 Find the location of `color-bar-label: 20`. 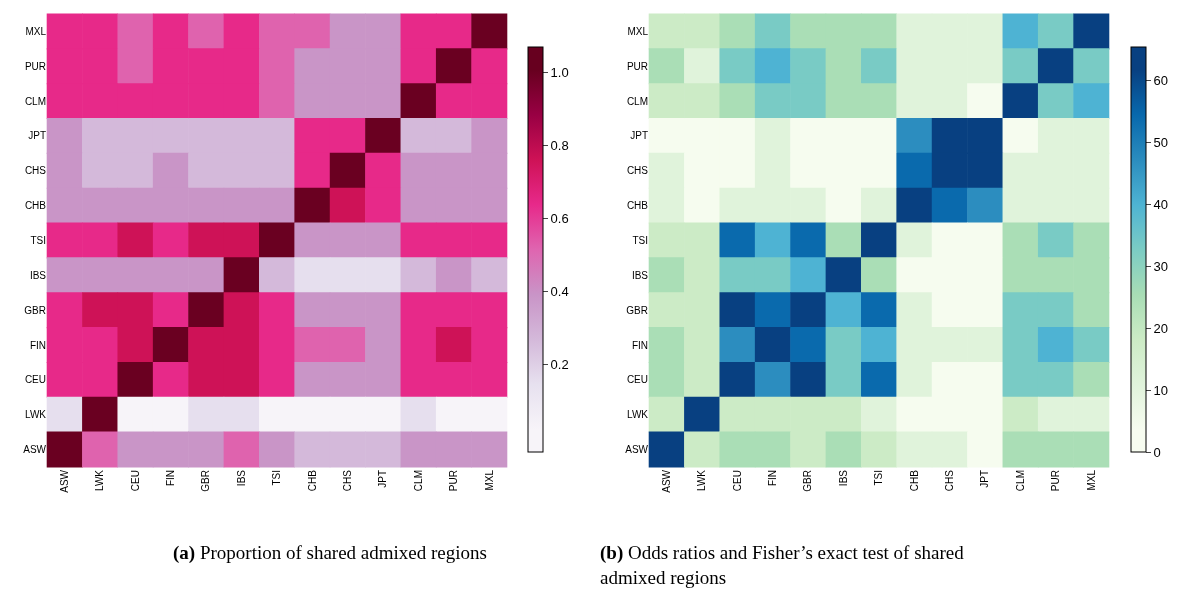

color-bar-label: 20 is located at coordinates (1161, 328).